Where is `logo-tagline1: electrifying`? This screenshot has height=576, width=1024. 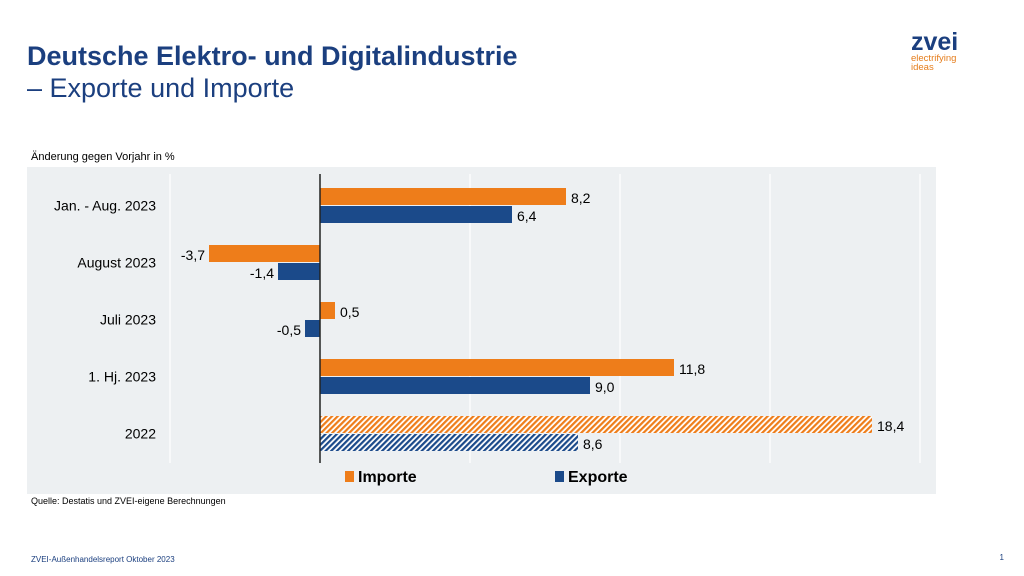
logo-tagline1: electrifying is located at coordinates (934, 58).